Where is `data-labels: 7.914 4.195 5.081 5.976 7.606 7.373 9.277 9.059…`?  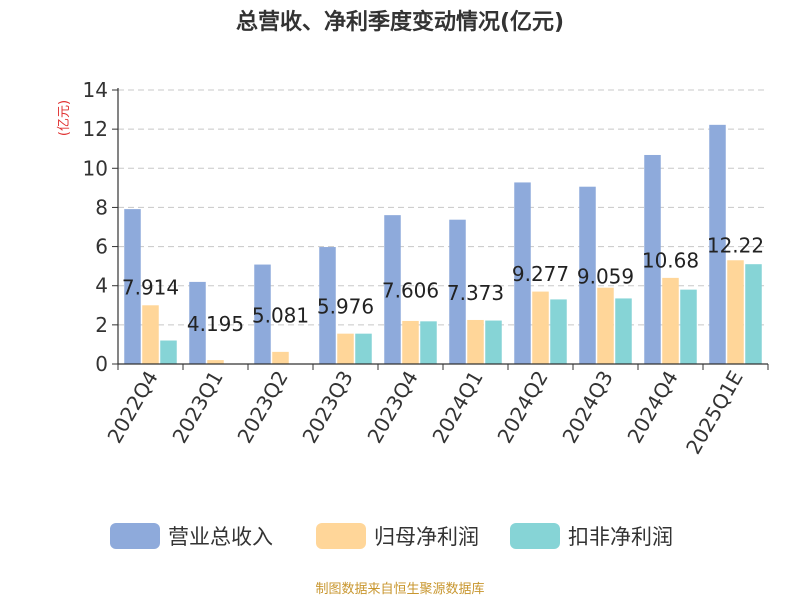 data-labels: 7.914 4.195 5.081 5.976 7.606 7.373 9.277 9.059… is located at coordinates (443, 284).